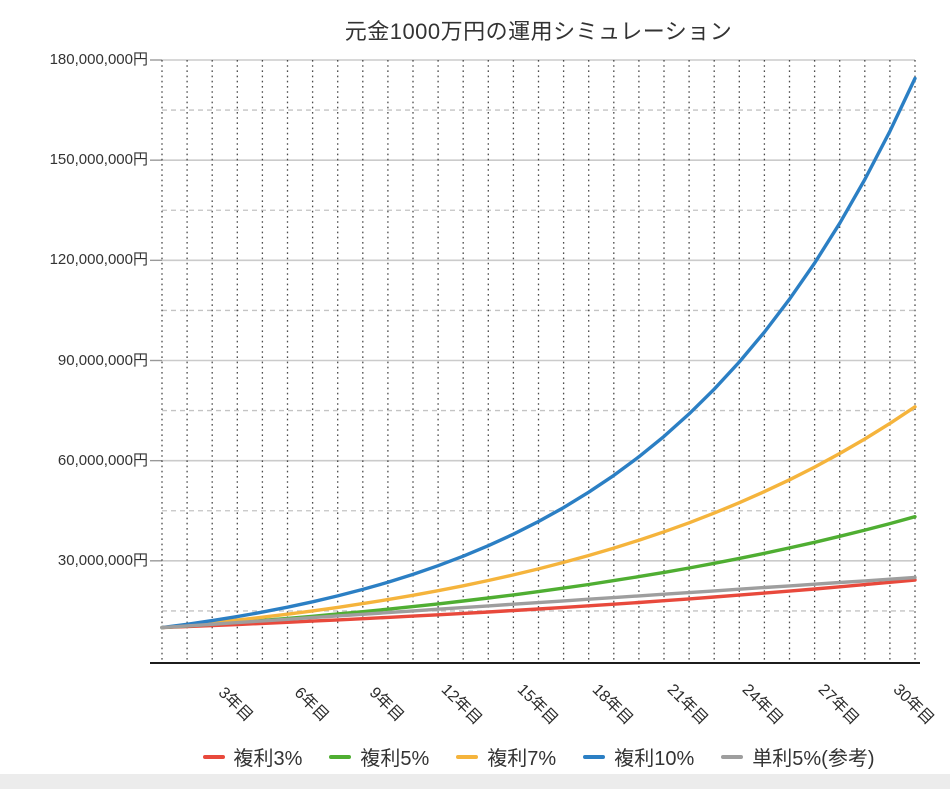 The image size is (950, 789). What do you see at coordinates (475, 781) in the screenshot?
I see `bottom-strip` at bounding box center [475, 781].